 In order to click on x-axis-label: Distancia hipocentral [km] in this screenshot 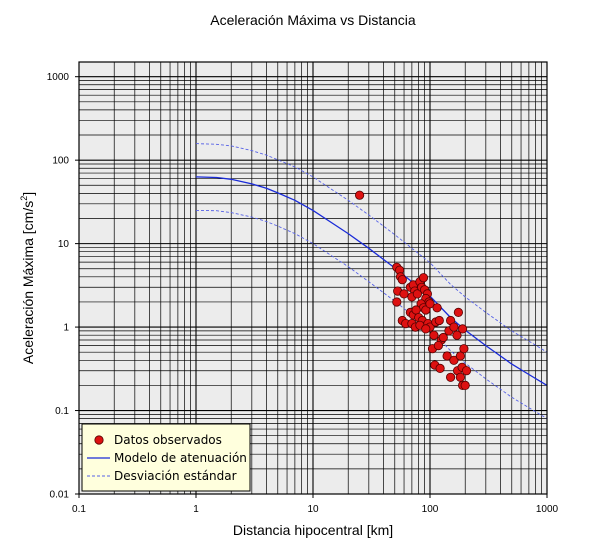, I will do `click(313, 530)`.